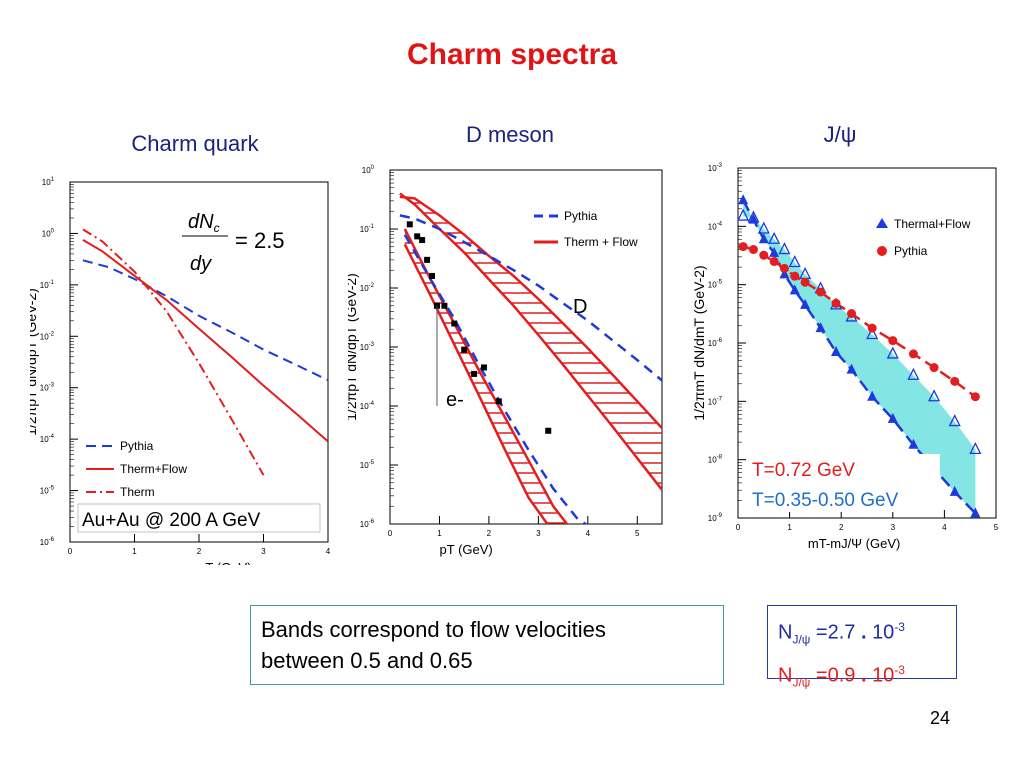 This screenshot has height=768, width=1024. I want to click on annotation-t-072: T=0.72 GeV, so click(803, 470).